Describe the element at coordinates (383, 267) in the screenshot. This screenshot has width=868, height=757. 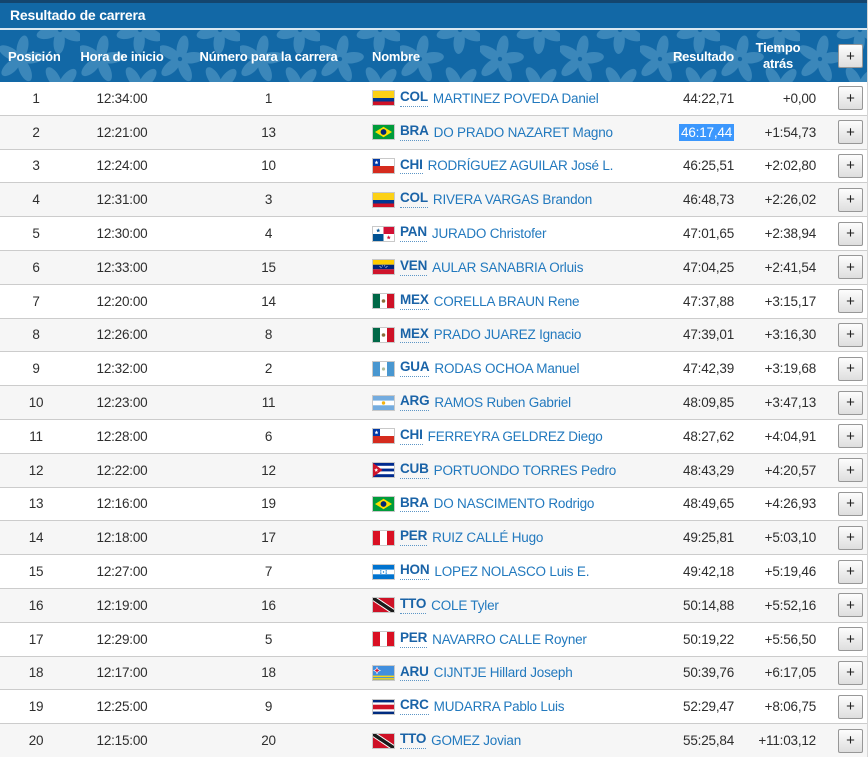
I see `flag-ven-icon` at that location.